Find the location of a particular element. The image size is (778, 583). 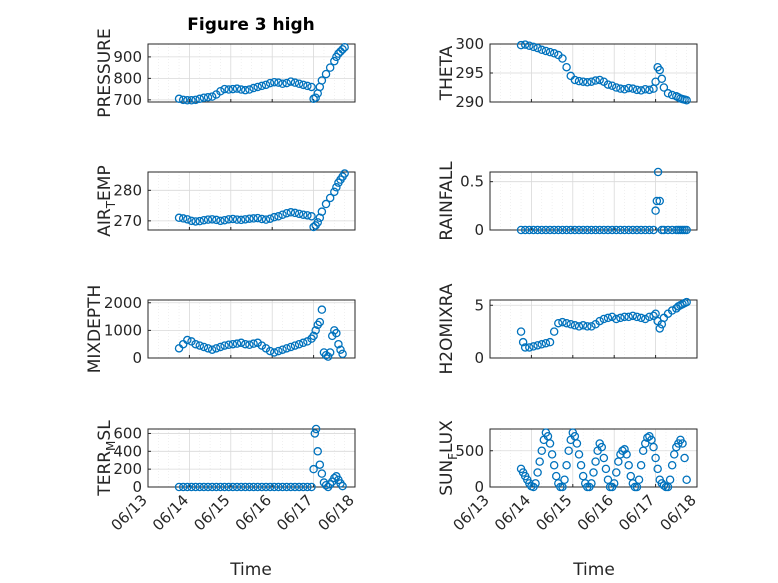

y-axis-label: RAINFALL is located at coordinates (447, 201).